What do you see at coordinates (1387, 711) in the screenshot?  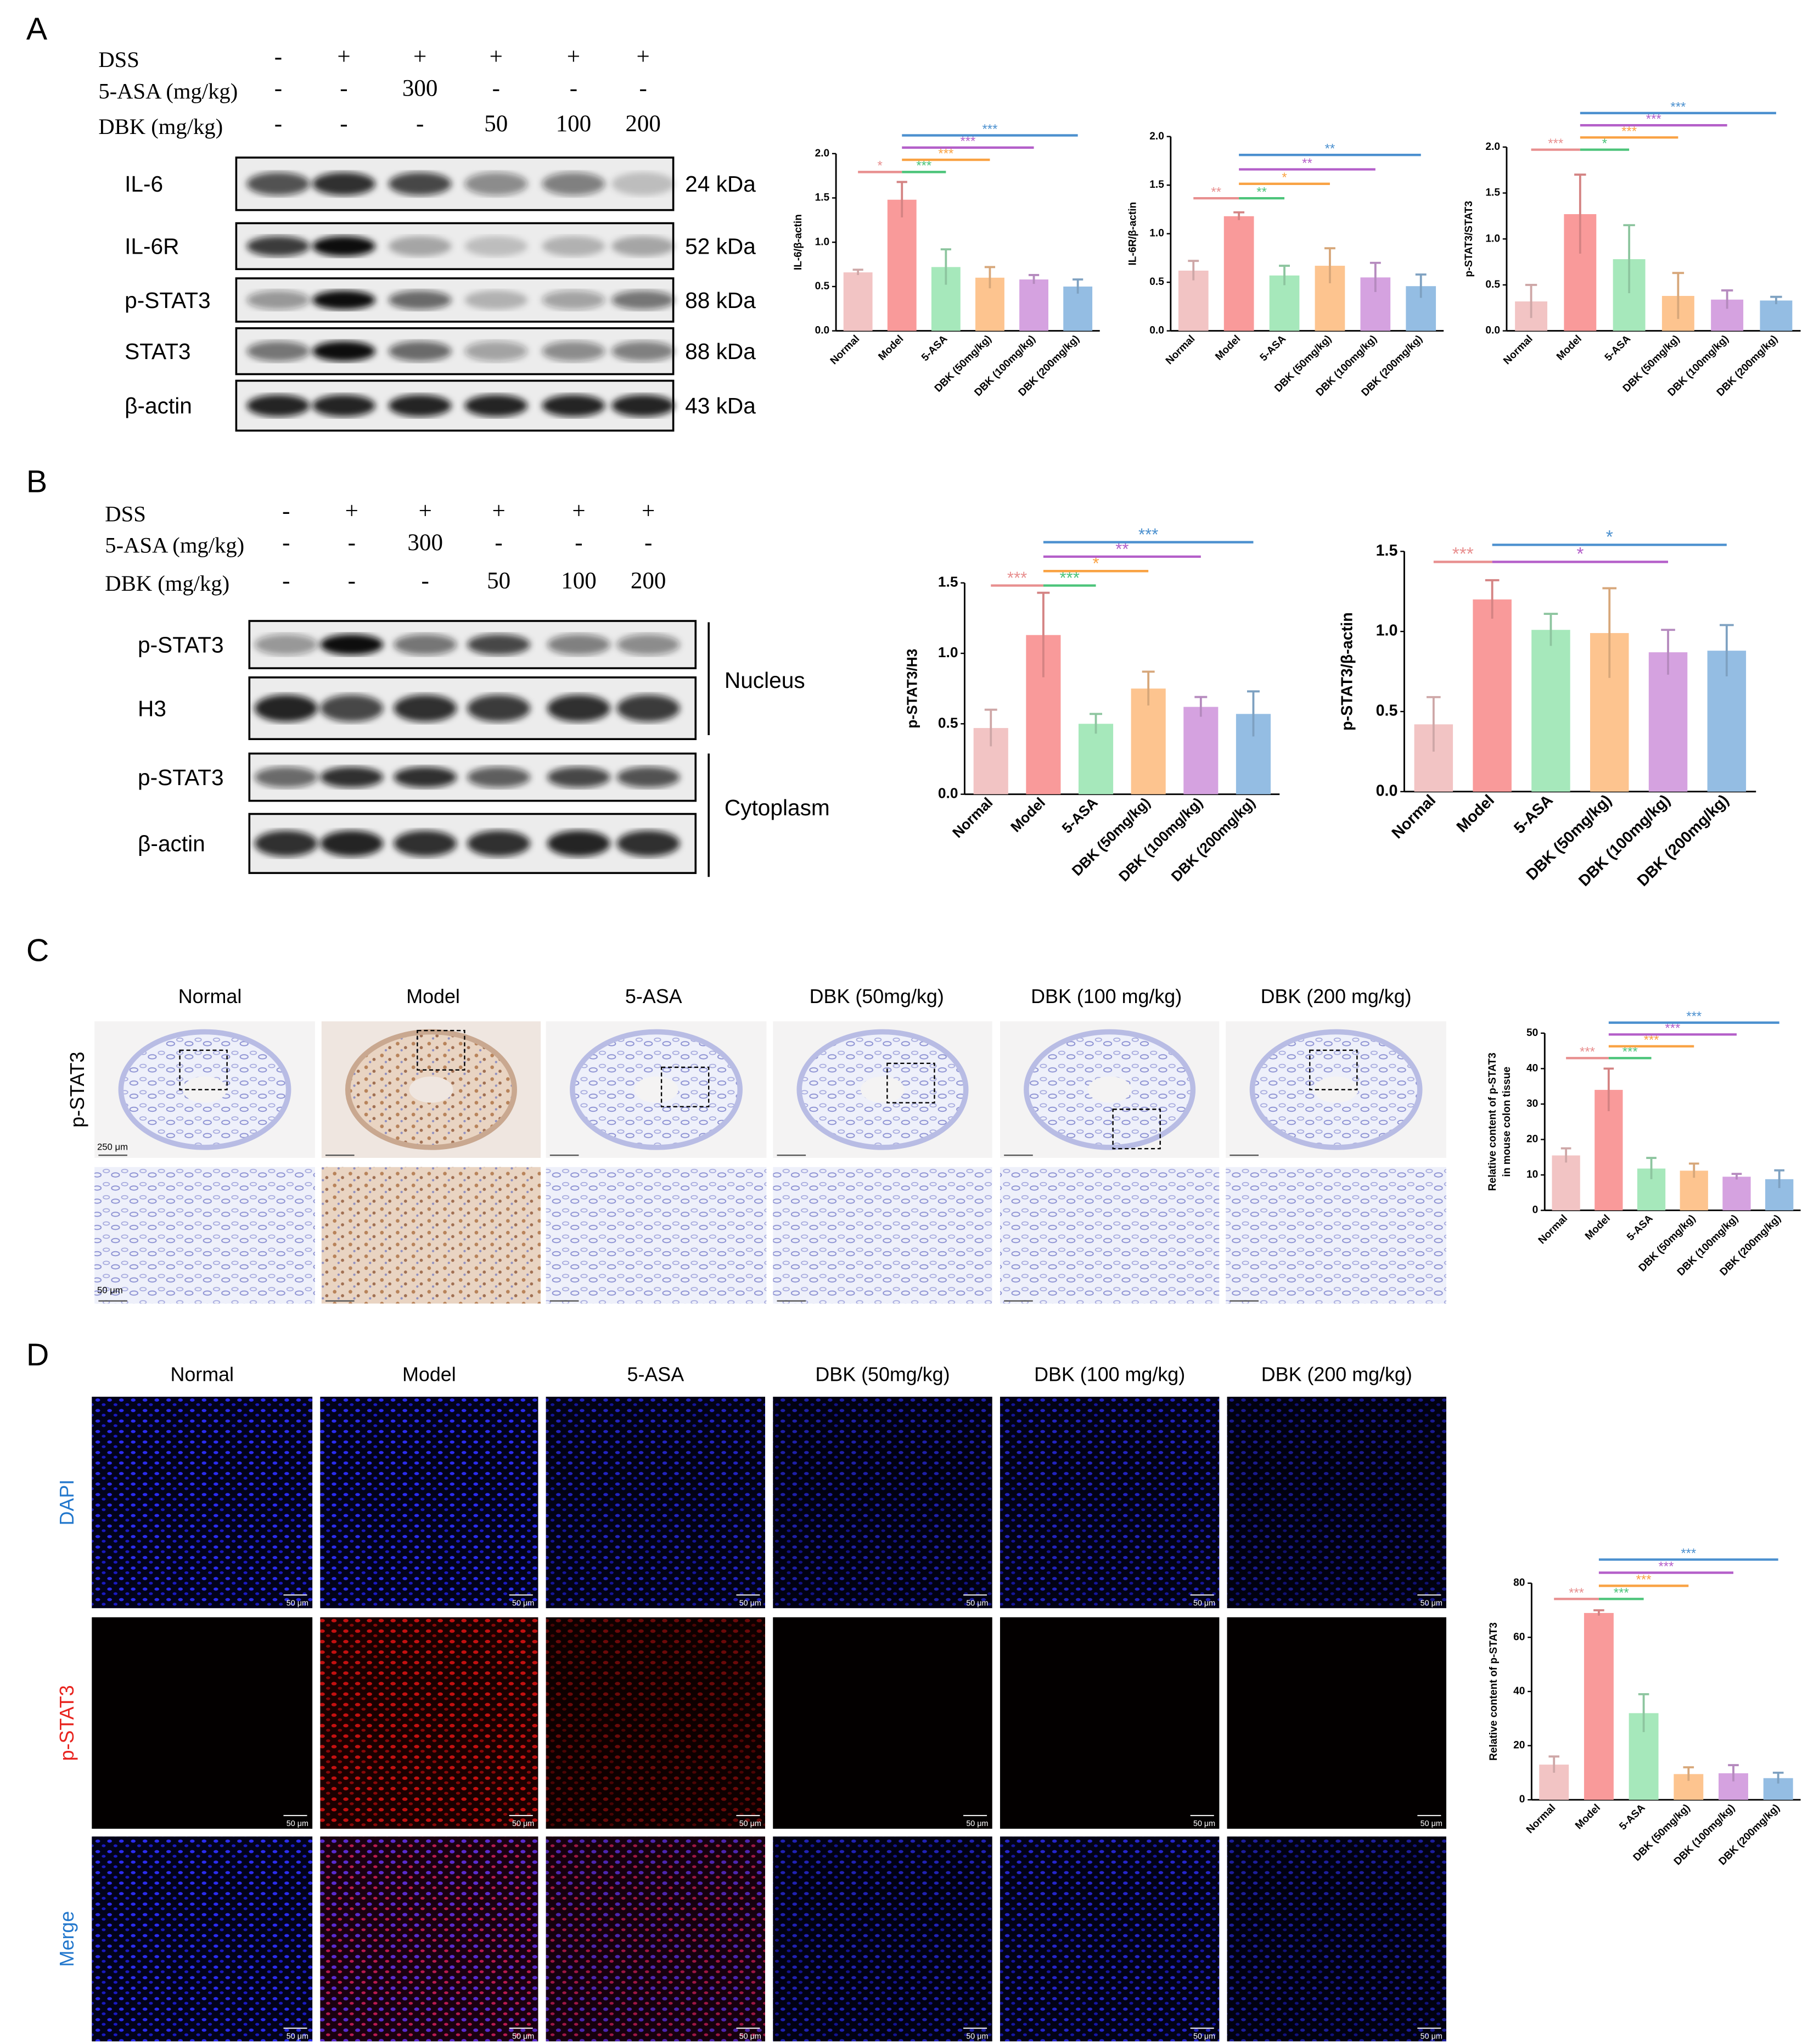 I see `y-tick-label: 0.5` at bounding box center [1387, 711].